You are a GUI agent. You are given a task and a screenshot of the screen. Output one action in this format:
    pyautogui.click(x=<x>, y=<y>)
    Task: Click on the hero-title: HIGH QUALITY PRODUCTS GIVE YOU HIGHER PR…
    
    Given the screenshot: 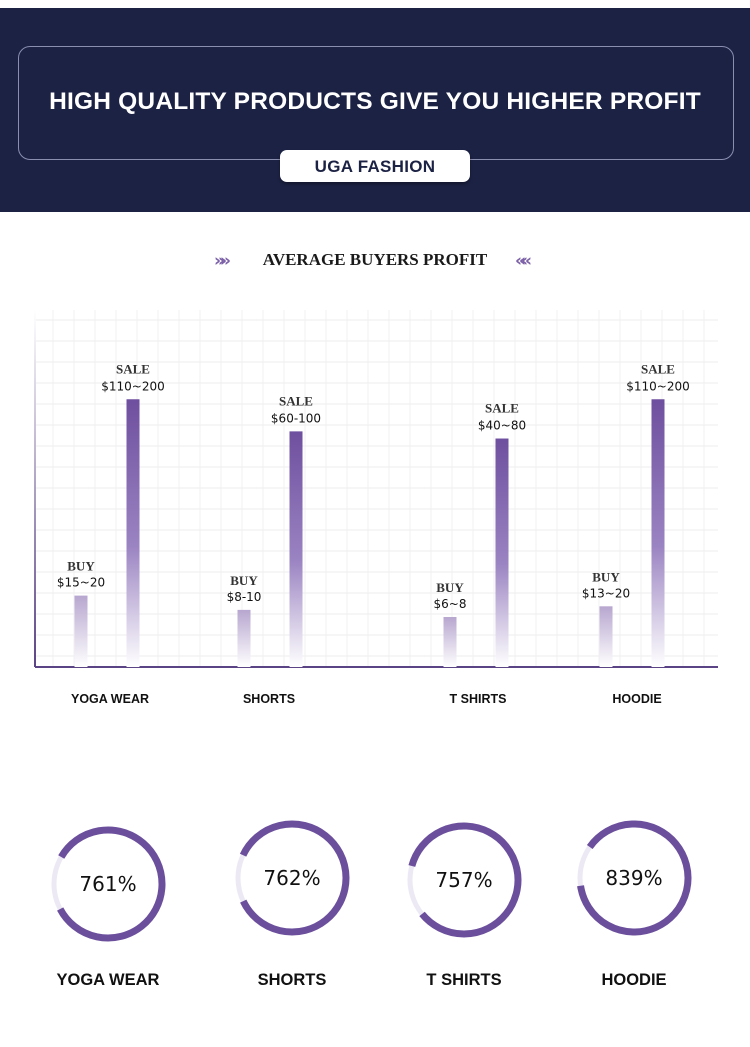 What is the action you would take?
    pyautogui.click(x=375, y=101)
    